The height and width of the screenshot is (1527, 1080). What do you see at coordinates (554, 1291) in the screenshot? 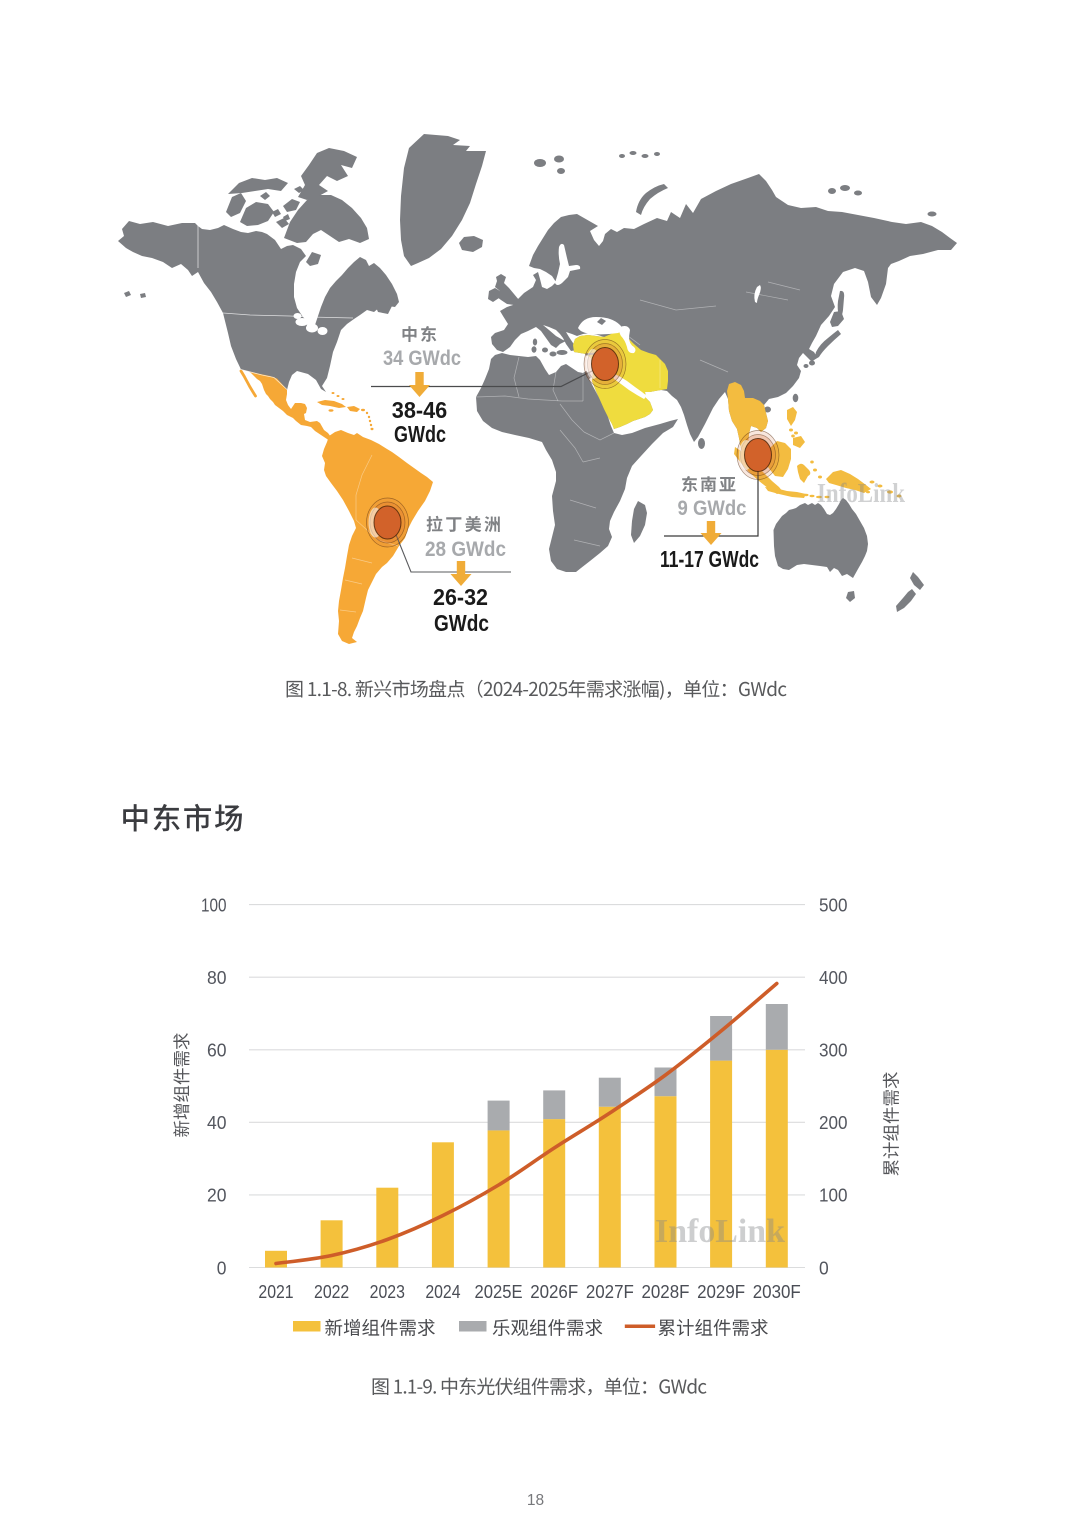
I see `svg-text: 2026F` at bounding box center [554, 1291].